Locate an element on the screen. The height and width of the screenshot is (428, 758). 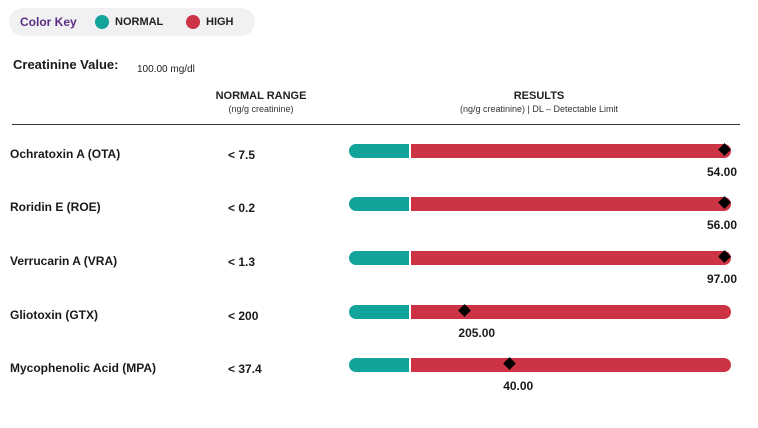
creatinine-value: 100.00 mg/dl is located at coordinates (166, 69).